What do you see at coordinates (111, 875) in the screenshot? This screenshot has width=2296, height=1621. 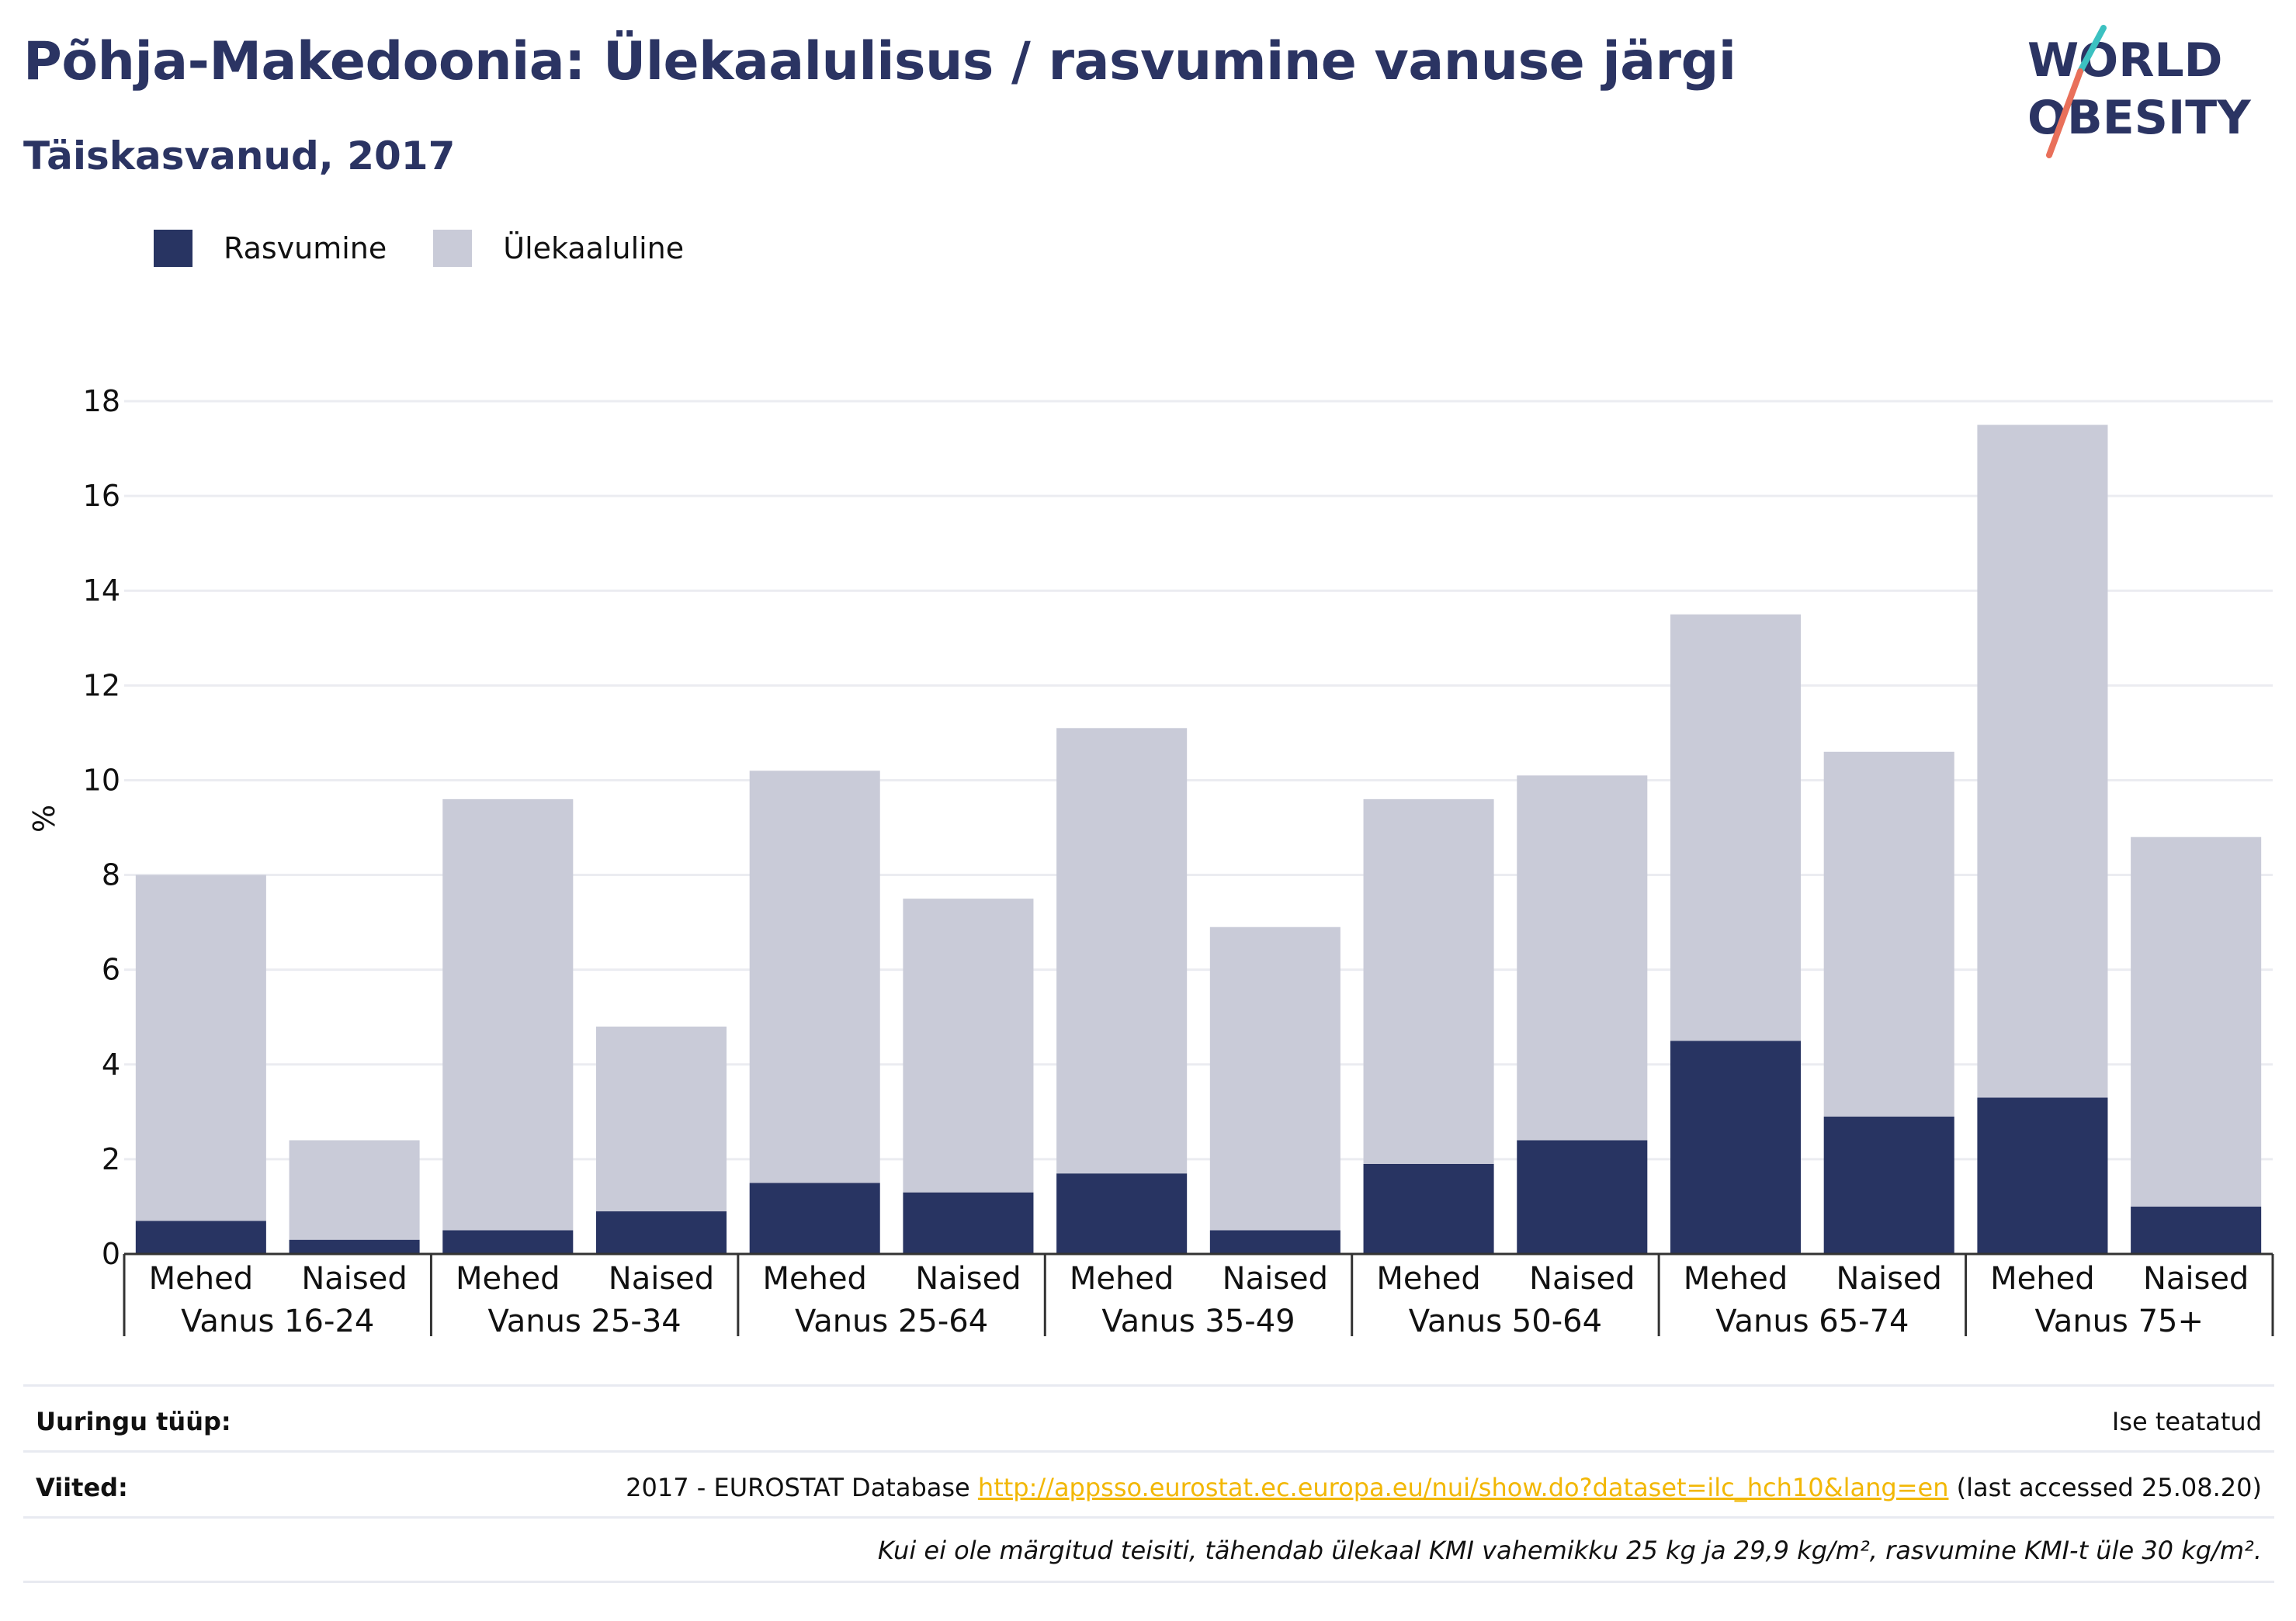 I see `y-tick-label: 8` at bounding box center [111, 875].